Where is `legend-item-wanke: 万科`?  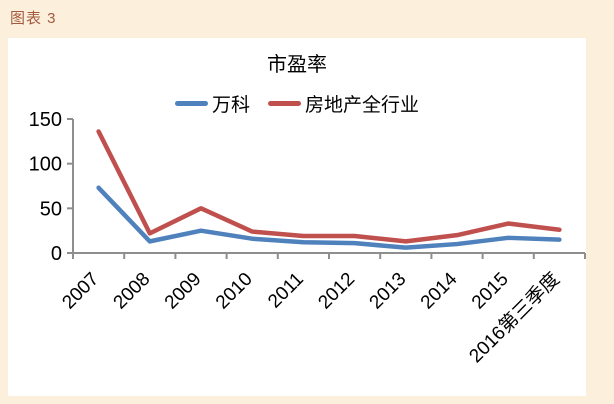
legend-item-wanke: 万科 is located at coordinates (212, 103).